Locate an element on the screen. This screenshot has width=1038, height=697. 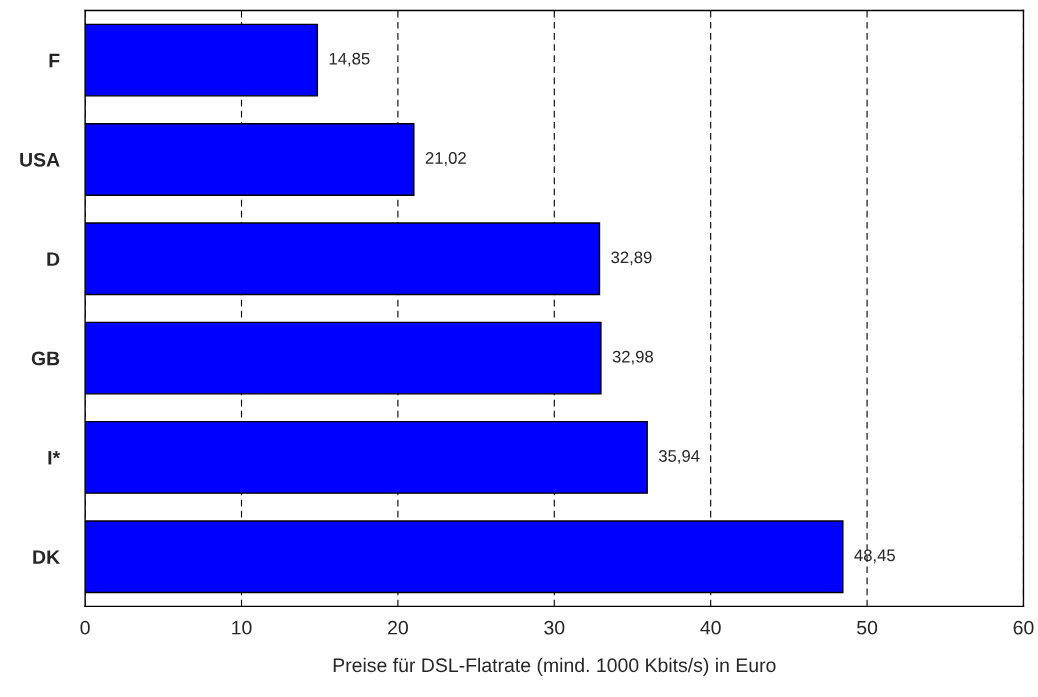
data-label: 35,94 is located at coordinates (679, 457).